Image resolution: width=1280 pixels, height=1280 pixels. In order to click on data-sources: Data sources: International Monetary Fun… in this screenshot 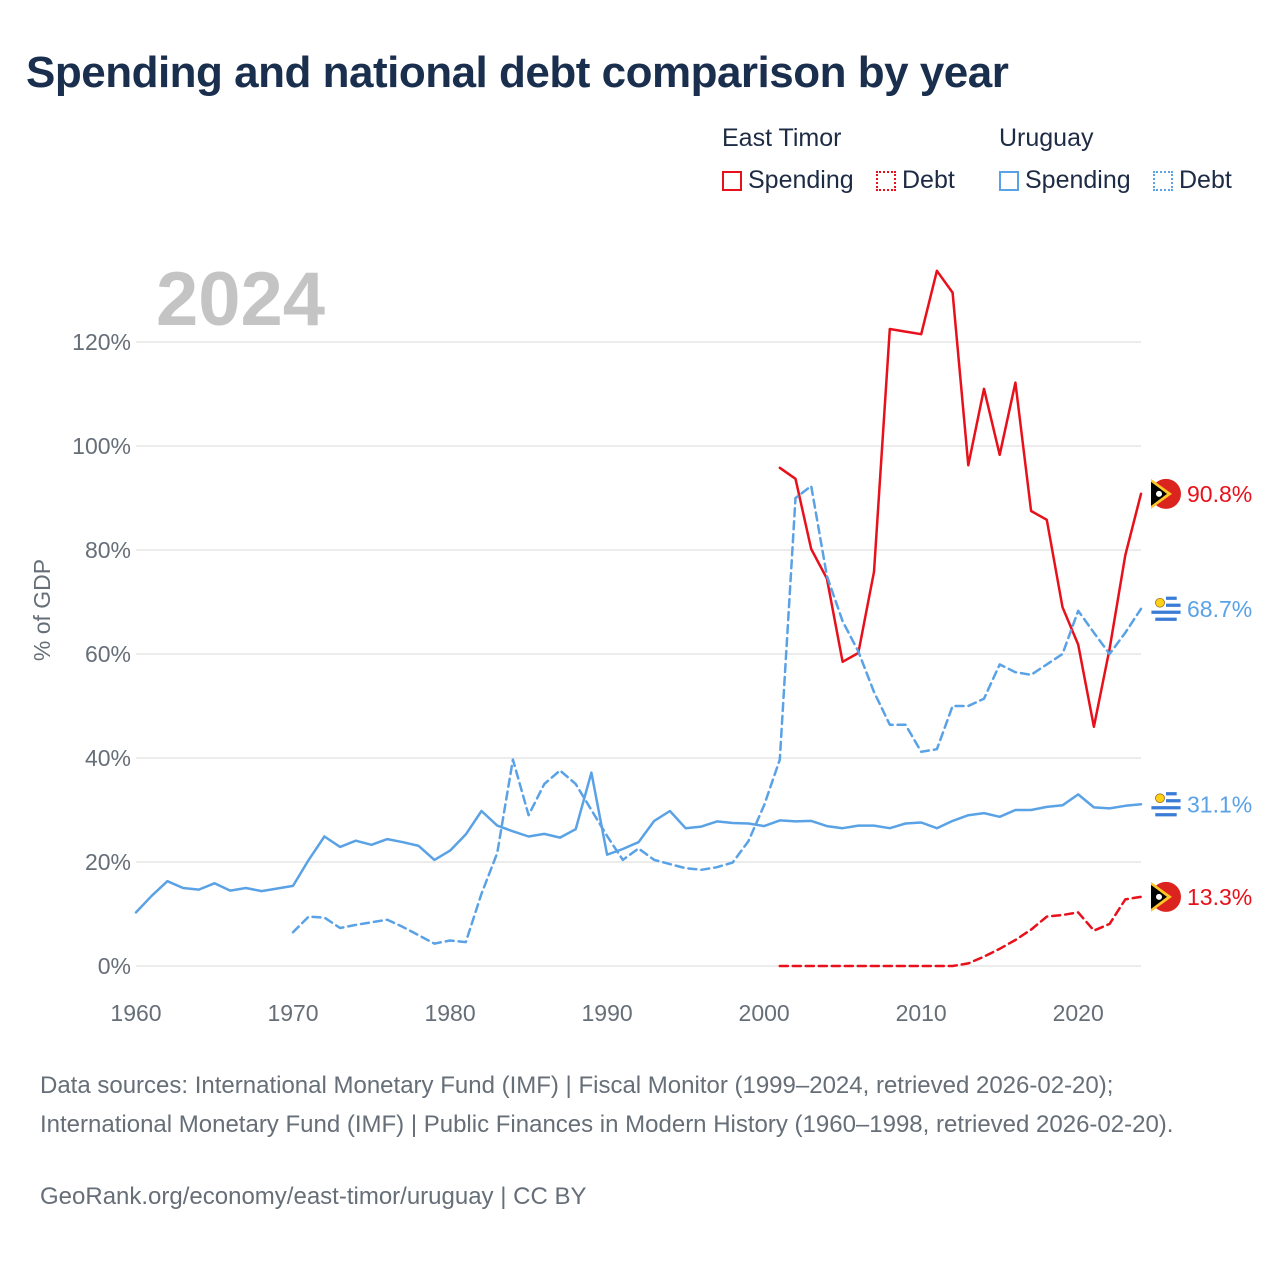, I will do `click(607, 1105)`.